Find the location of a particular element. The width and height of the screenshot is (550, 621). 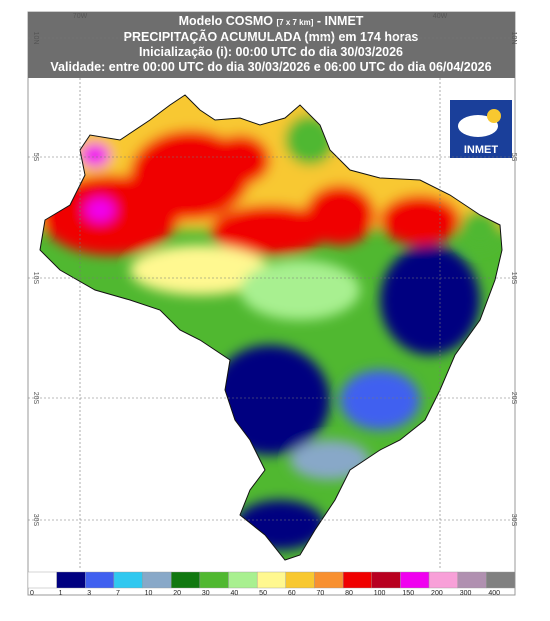

colorbar-label: 7 is located at coordinates (118, 593).